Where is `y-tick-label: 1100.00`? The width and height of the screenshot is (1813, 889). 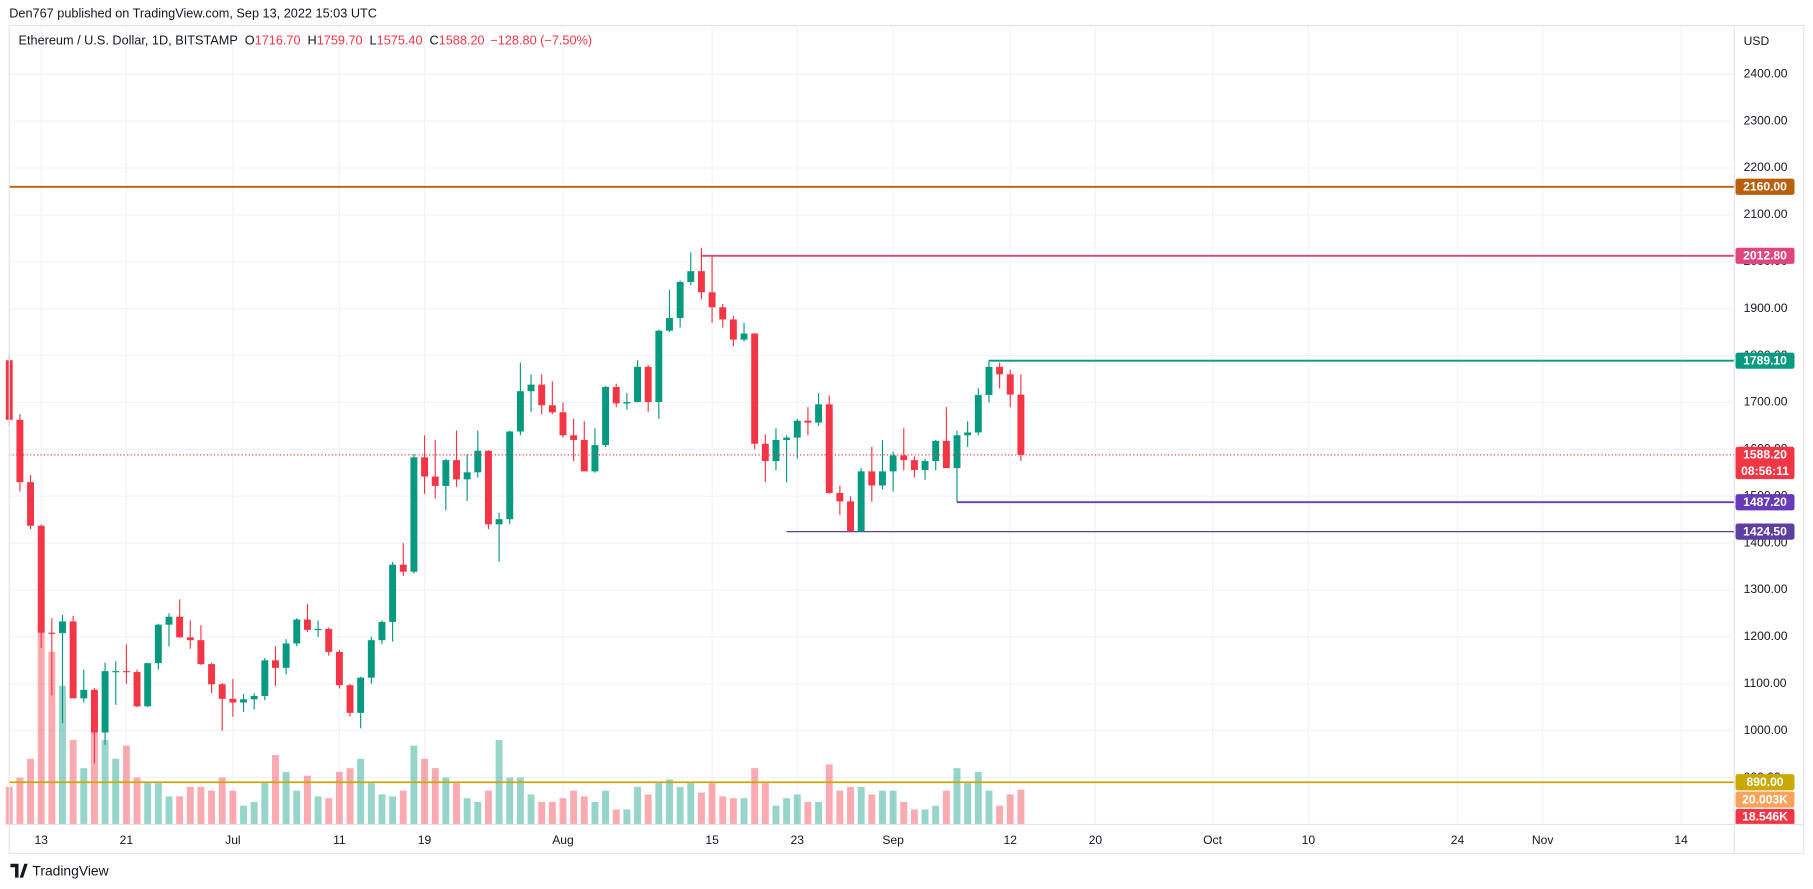 y-tick-label: 1100.00 is located at coordinates (1765, 683).